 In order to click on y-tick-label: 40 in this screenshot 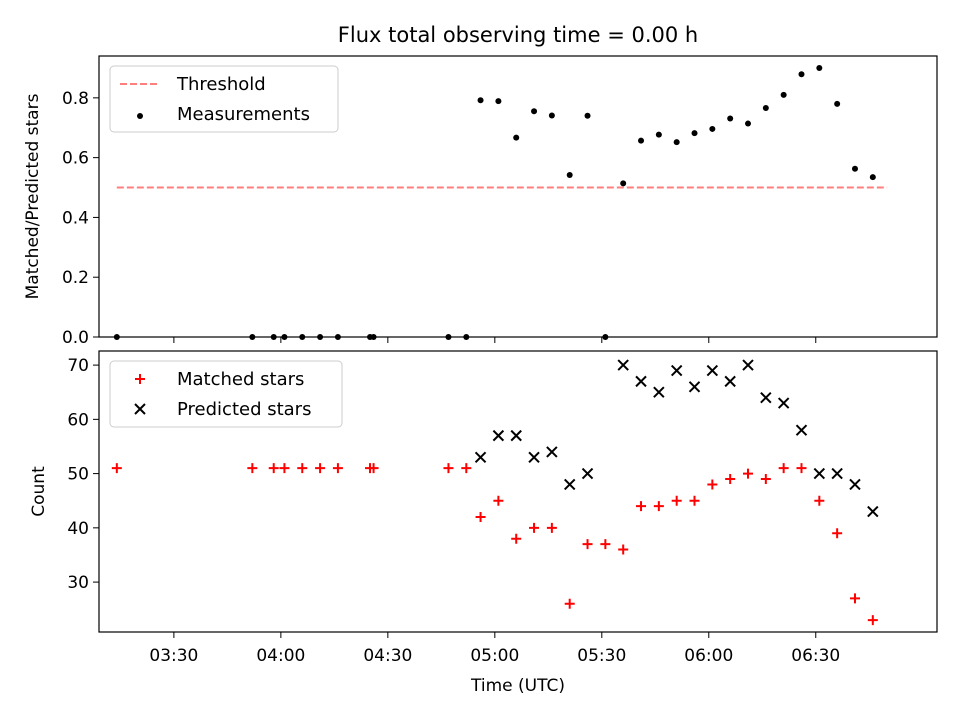, I will do `click(78, 529)`.